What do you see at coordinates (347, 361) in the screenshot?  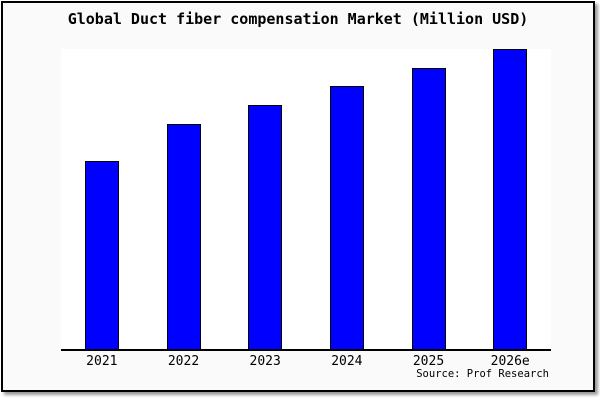 I see `x-tick-label-2024: 2024` at bounding box center [347, 361].